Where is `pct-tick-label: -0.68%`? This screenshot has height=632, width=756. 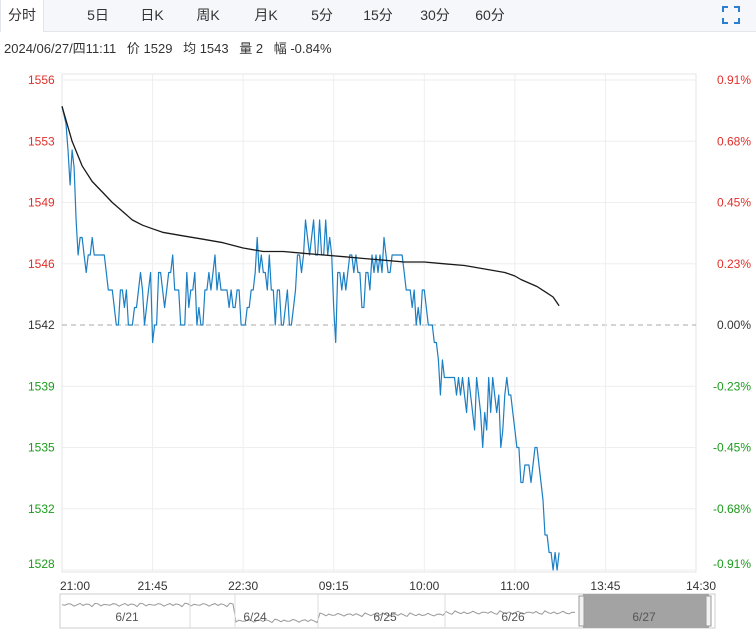
pct-tick-label: -0.68% is located at coordinates (732, 509).